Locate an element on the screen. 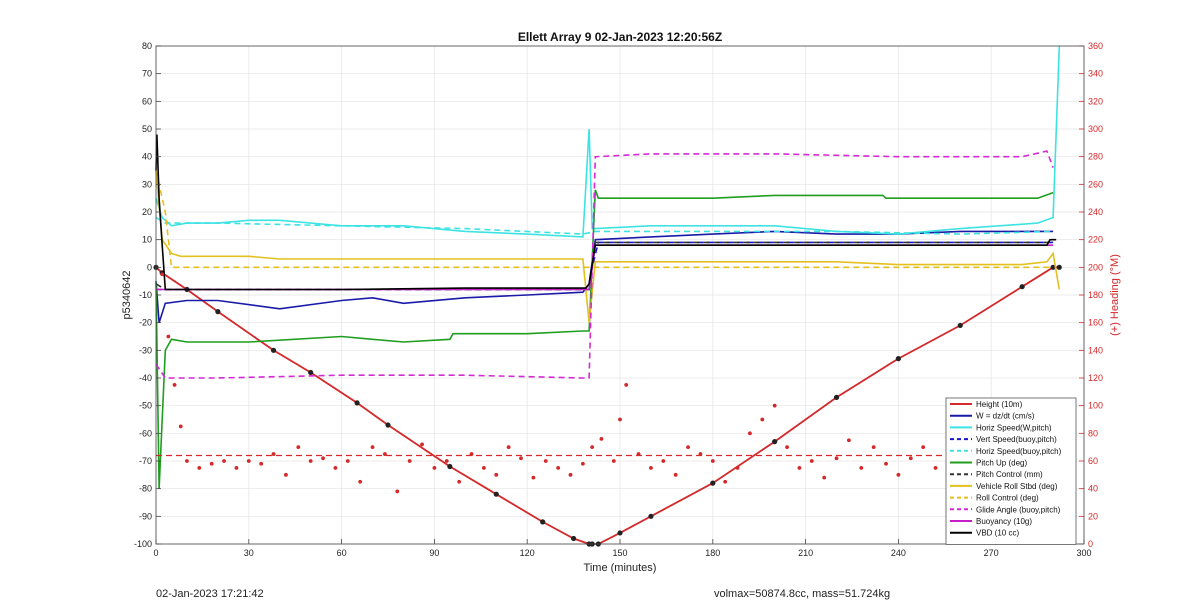 The image size is (1200, 611). legend-label: Pitch Control (mm) is located at coordinates (1009, 474).